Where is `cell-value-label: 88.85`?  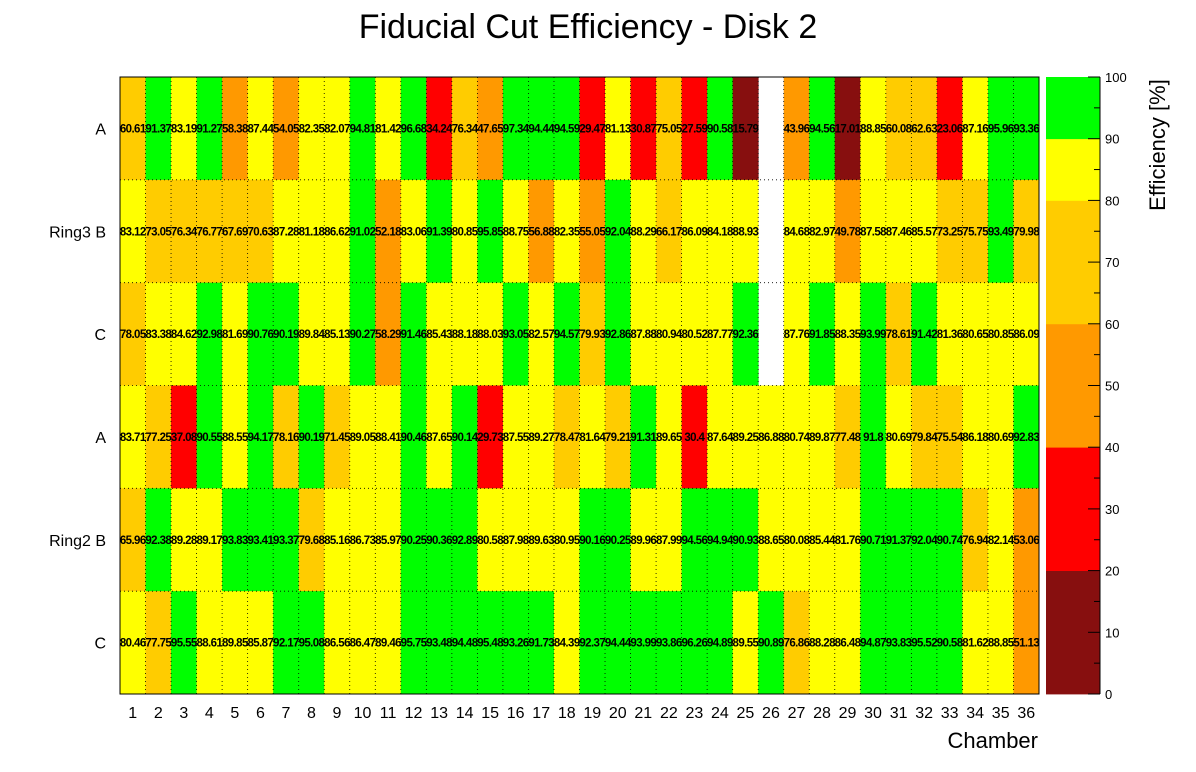 cell-value-label: 88.85 is located at coordinates (873, 129).